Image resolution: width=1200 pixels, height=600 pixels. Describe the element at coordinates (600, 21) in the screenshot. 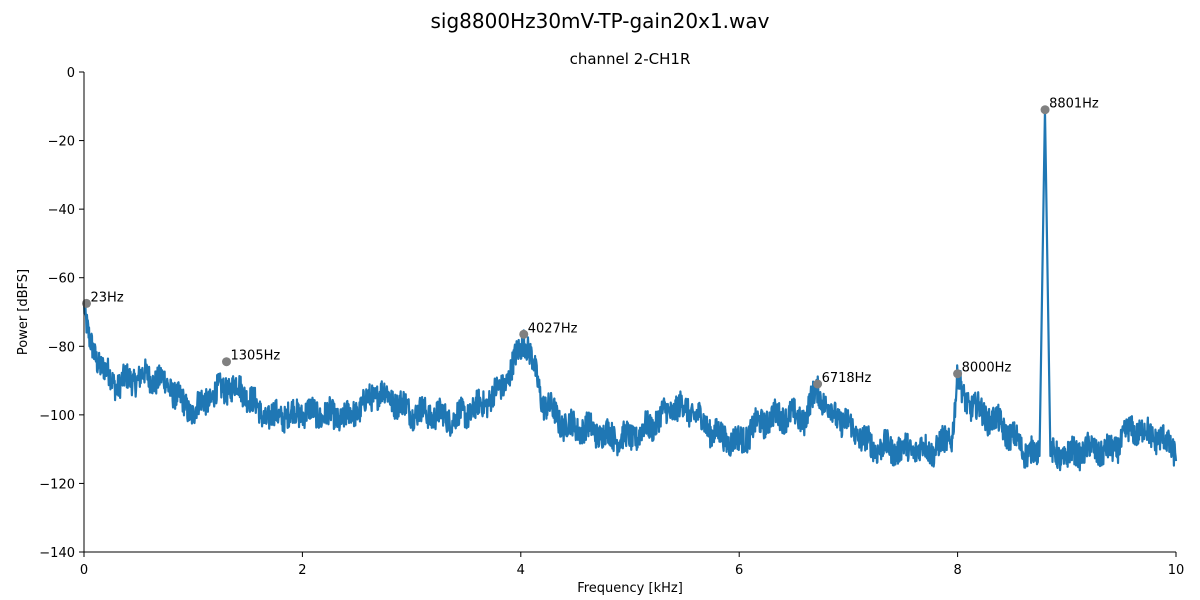

I see `chart-suptitle: sig8800Hz30mV-TP-gain20x1.wav` at that location.